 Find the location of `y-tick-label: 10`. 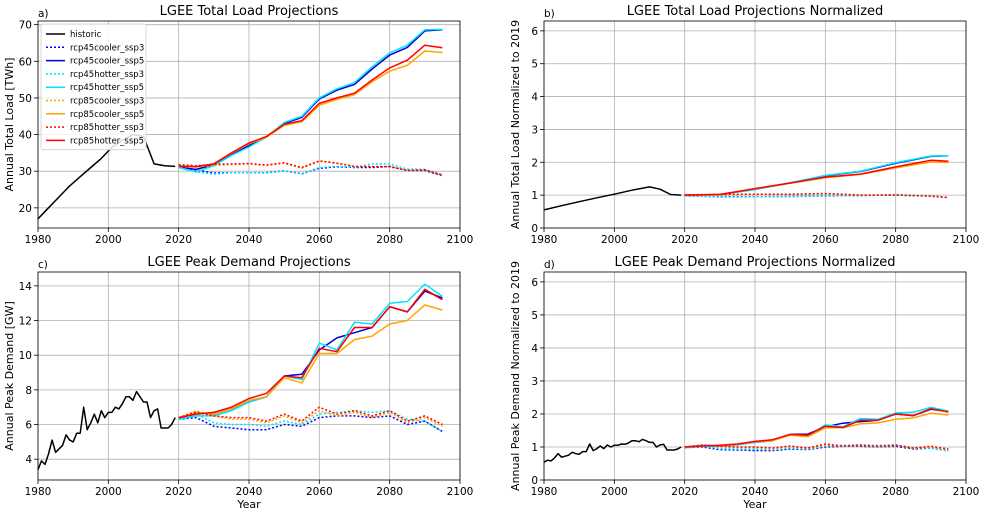

y-tick-label: 10 is located at coordinates (25, 356).